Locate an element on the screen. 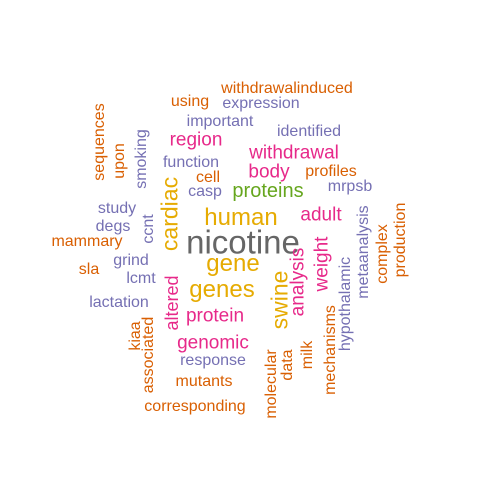  word-mechanisms: mechanisms is located at coordinates (330, 350).